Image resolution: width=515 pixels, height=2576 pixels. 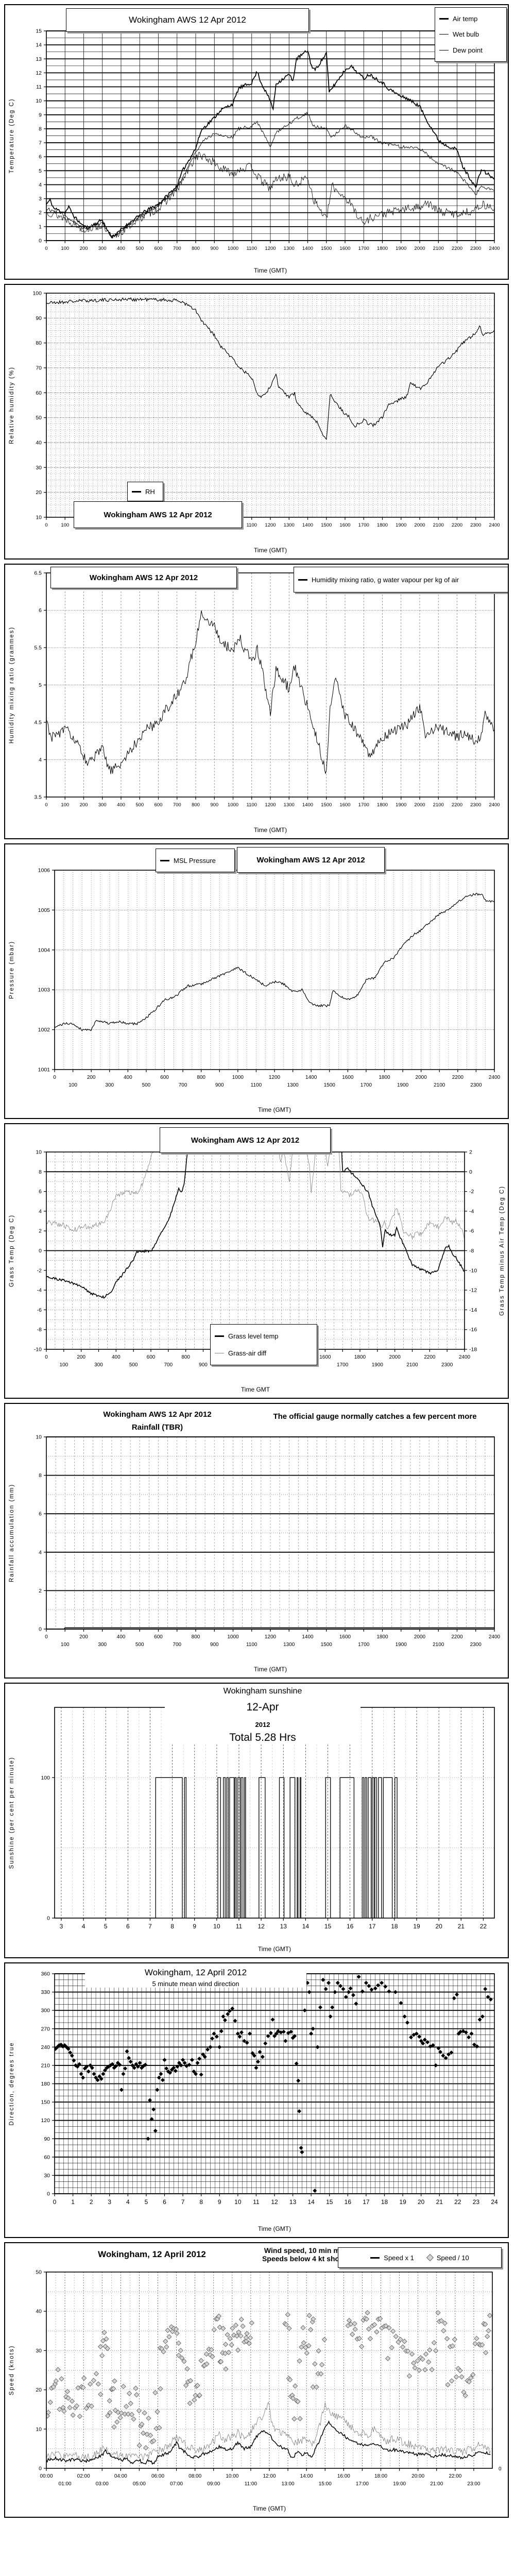 I want to click on svg-text: 20, so click(x=421, y=2202).